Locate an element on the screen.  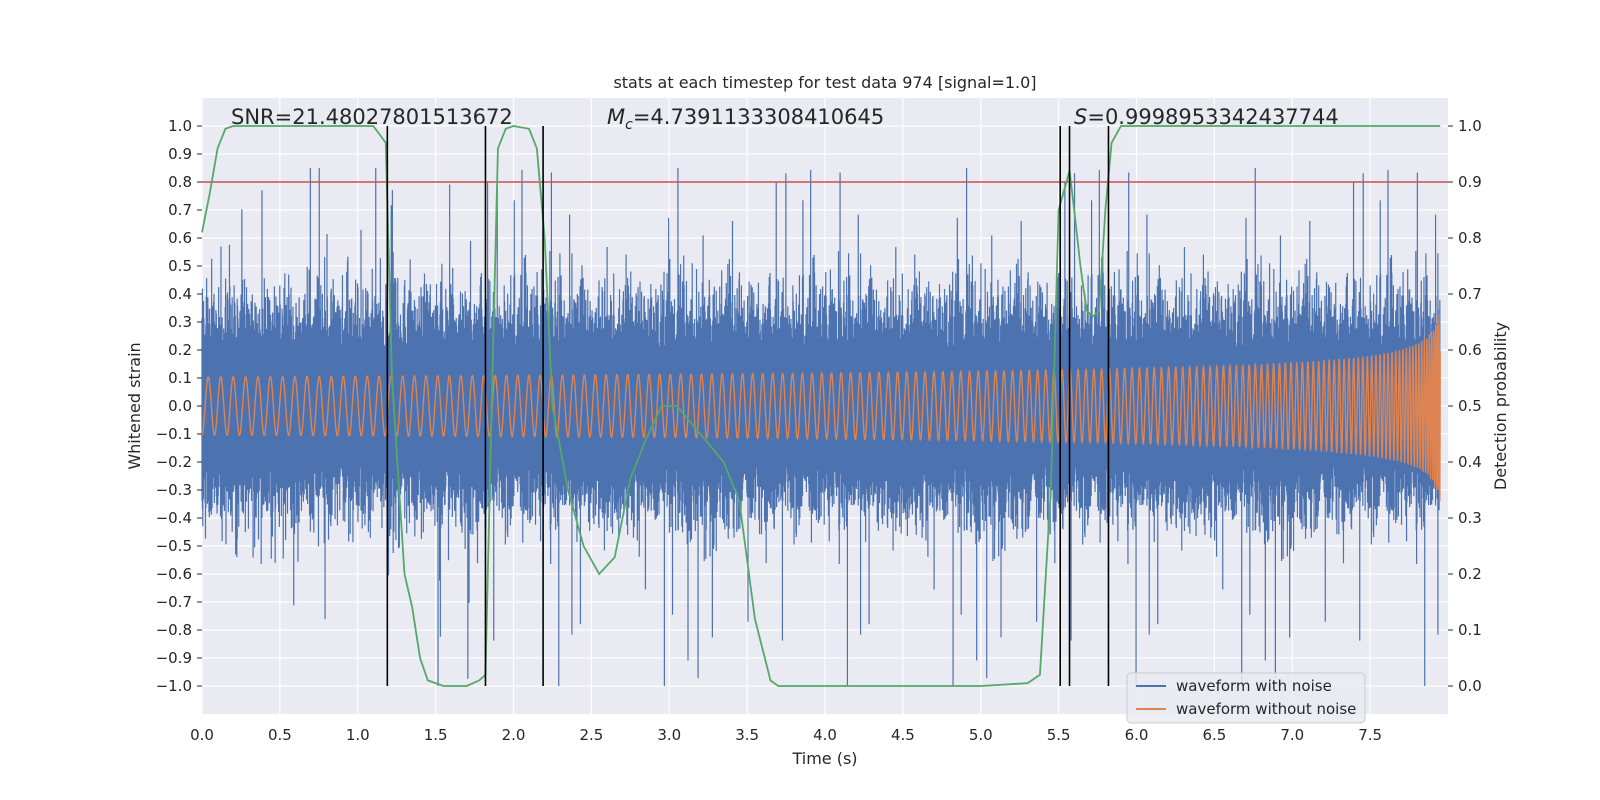
y-tick-label: −0.5 is located at coordinates (174, 546).